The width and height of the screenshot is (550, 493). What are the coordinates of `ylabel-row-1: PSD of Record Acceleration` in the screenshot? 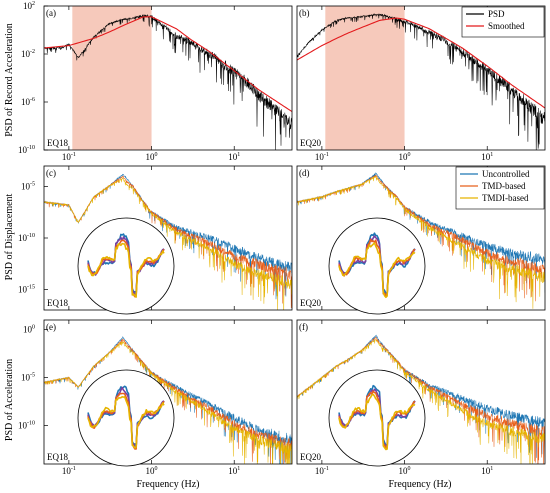 It's located at (9, 80).